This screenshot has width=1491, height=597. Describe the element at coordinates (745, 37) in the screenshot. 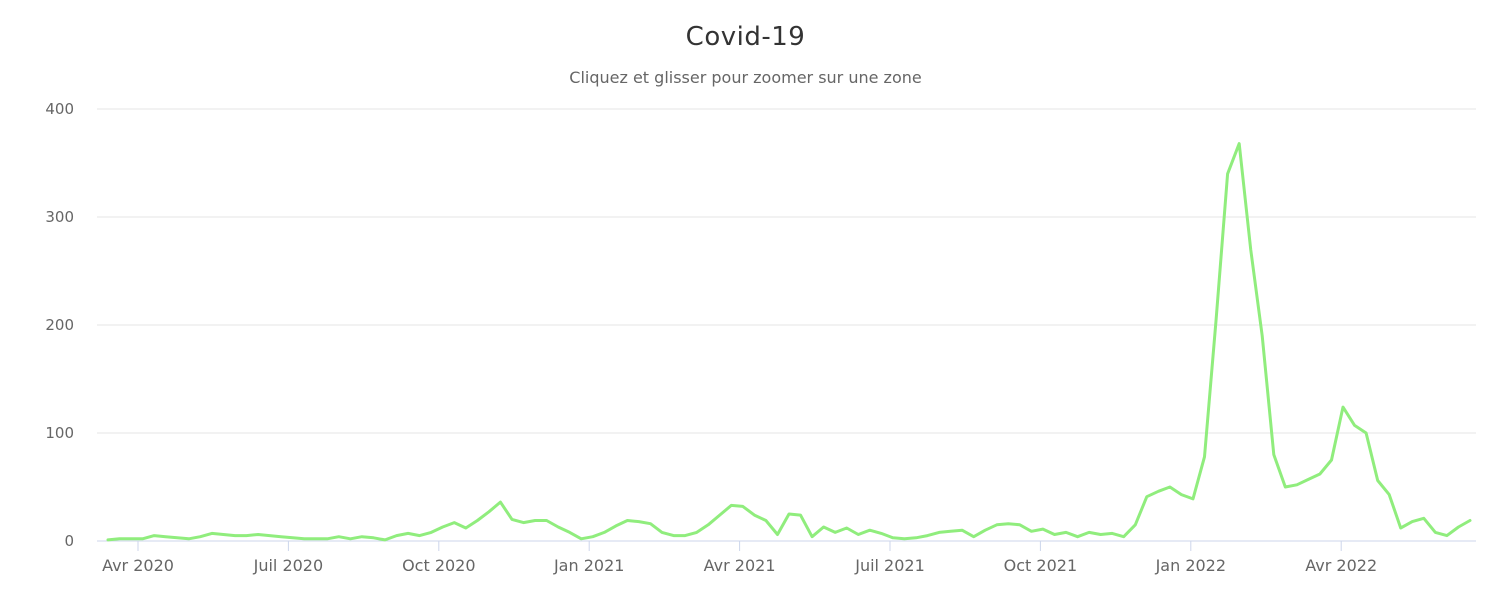

I see `chart-title: Covid-19` at that location.